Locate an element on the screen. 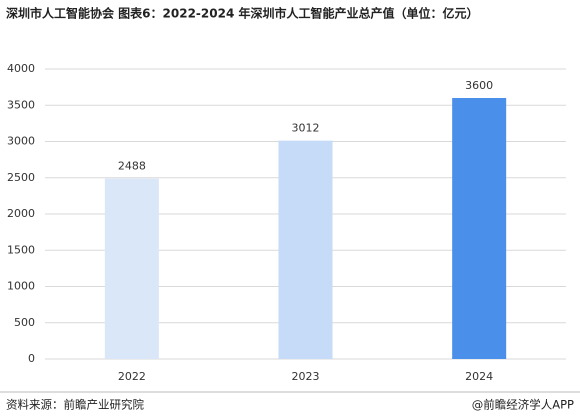  y-tick-label: 3500 is located at coordinates (21, 104).